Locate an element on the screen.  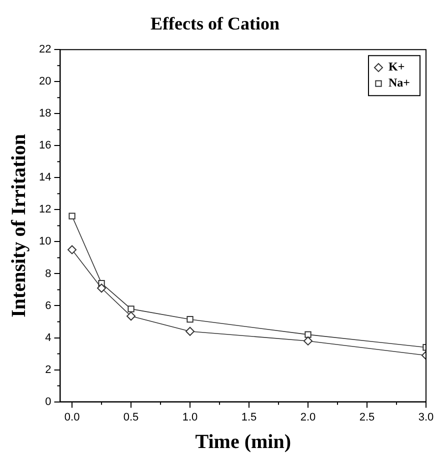
y-tick-label: 4 is located at coordinates (48, 338).